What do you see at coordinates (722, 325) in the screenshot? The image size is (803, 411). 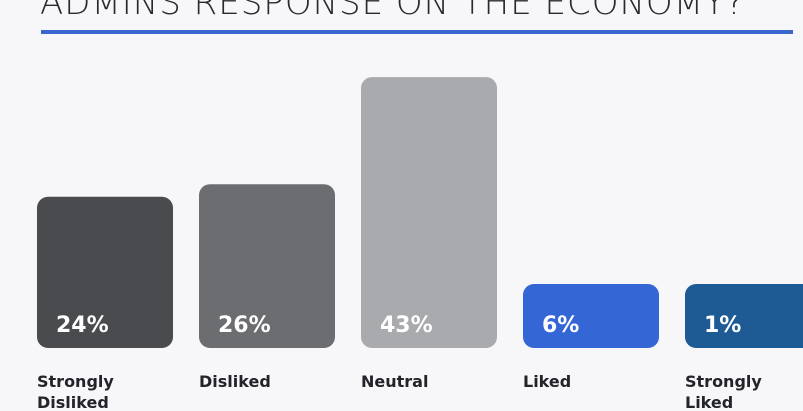 I see `bar-value-label: 1%` at bounding box center [722, 325].